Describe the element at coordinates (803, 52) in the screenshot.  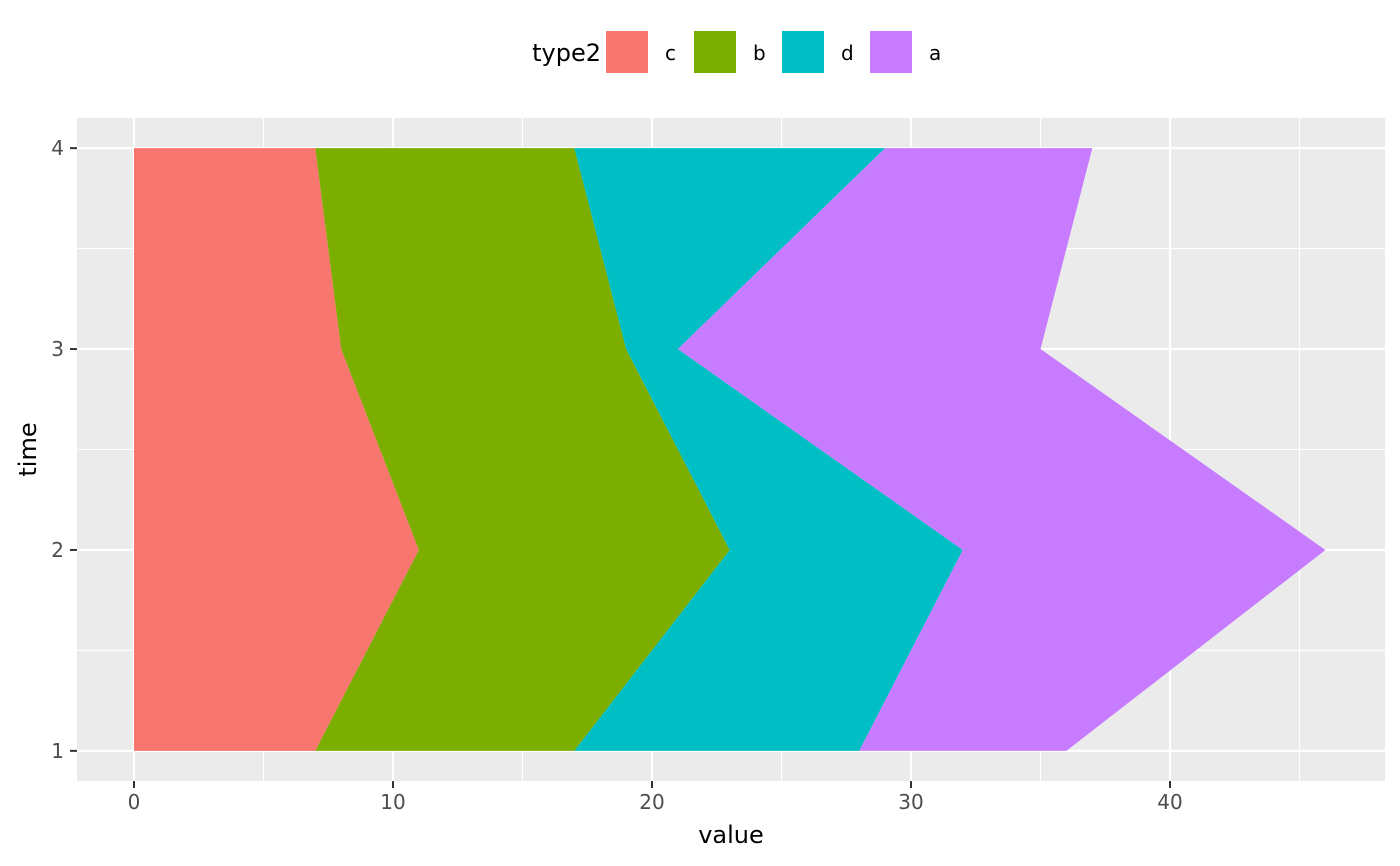
I see `legend-key-d` at that location.